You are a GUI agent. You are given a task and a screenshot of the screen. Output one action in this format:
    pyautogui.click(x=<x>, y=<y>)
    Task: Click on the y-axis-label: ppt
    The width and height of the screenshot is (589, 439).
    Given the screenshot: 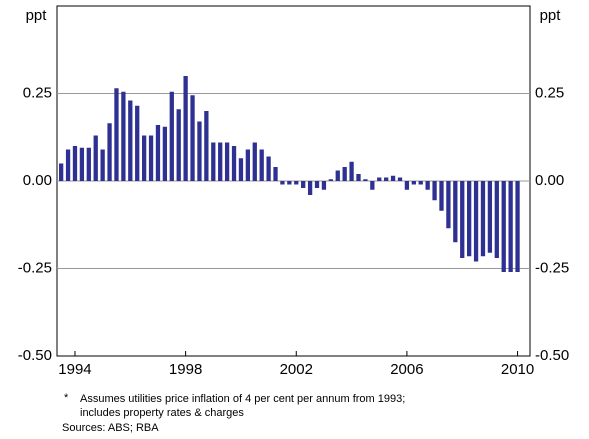 What is the action you would take?
    pyautogui.click(x=37, y=15)
    